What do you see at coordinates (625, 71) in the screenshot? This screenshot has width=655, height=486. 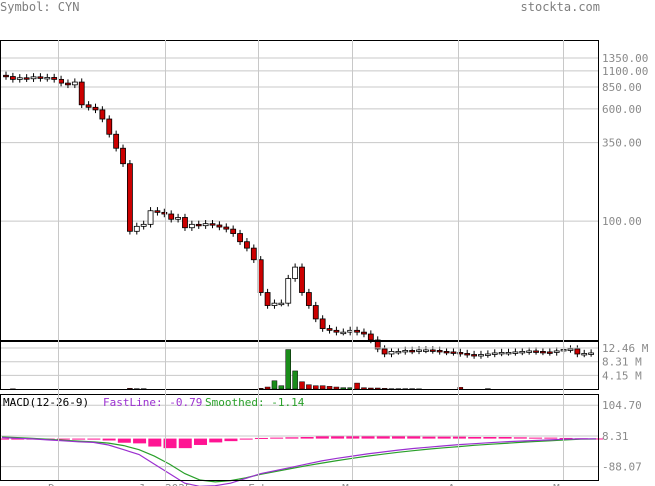 I see `price-tick-label: 1100.00` at bounding box center [625, 71].